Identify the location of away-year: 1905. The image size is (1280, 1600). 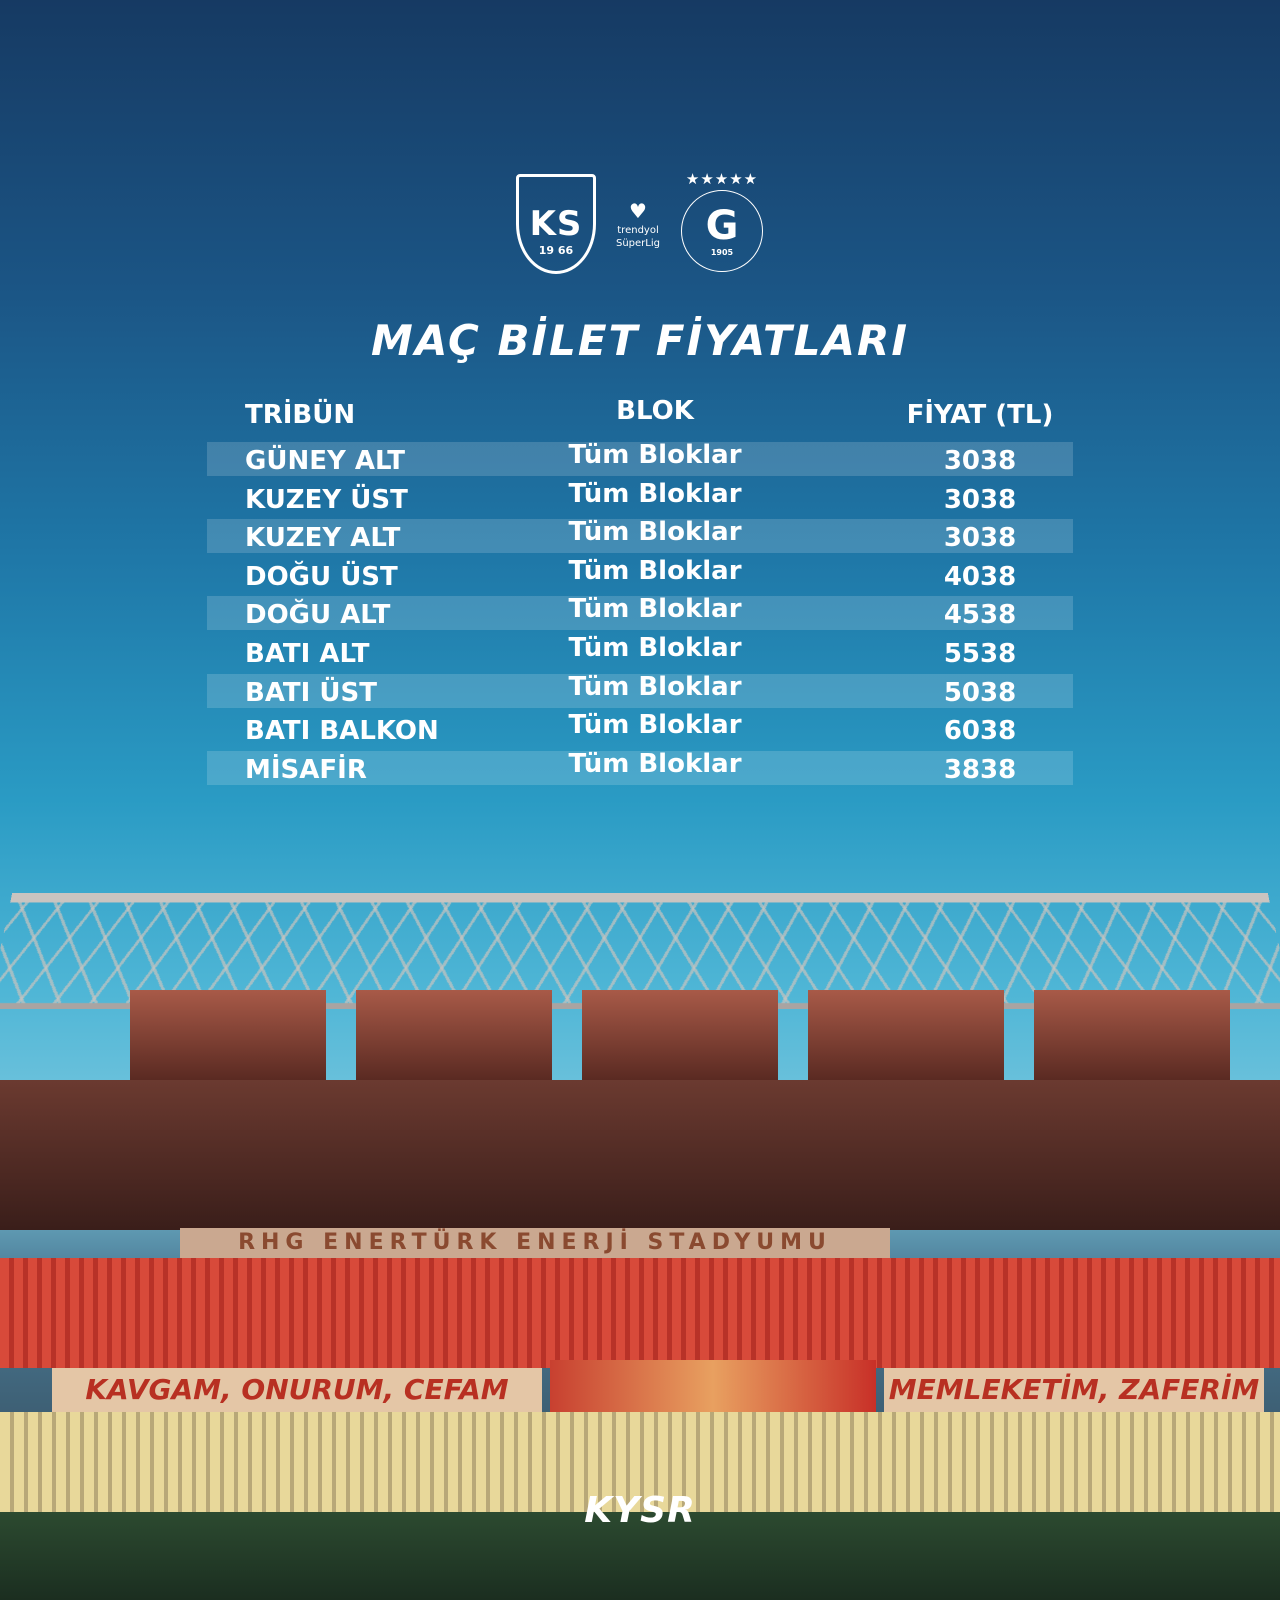
(722, 252).